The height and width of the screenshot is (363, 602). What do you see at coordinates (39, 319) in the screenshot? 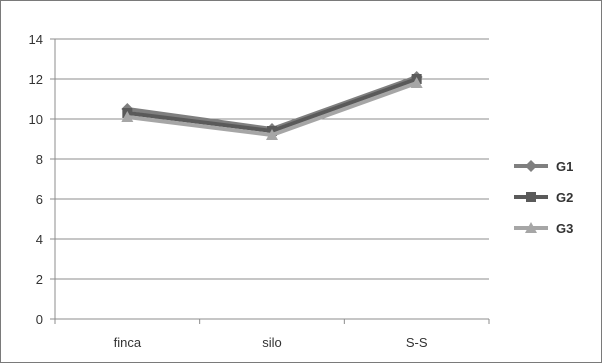
I see `y-tick-label: 0` at bounding box center [39, 319].